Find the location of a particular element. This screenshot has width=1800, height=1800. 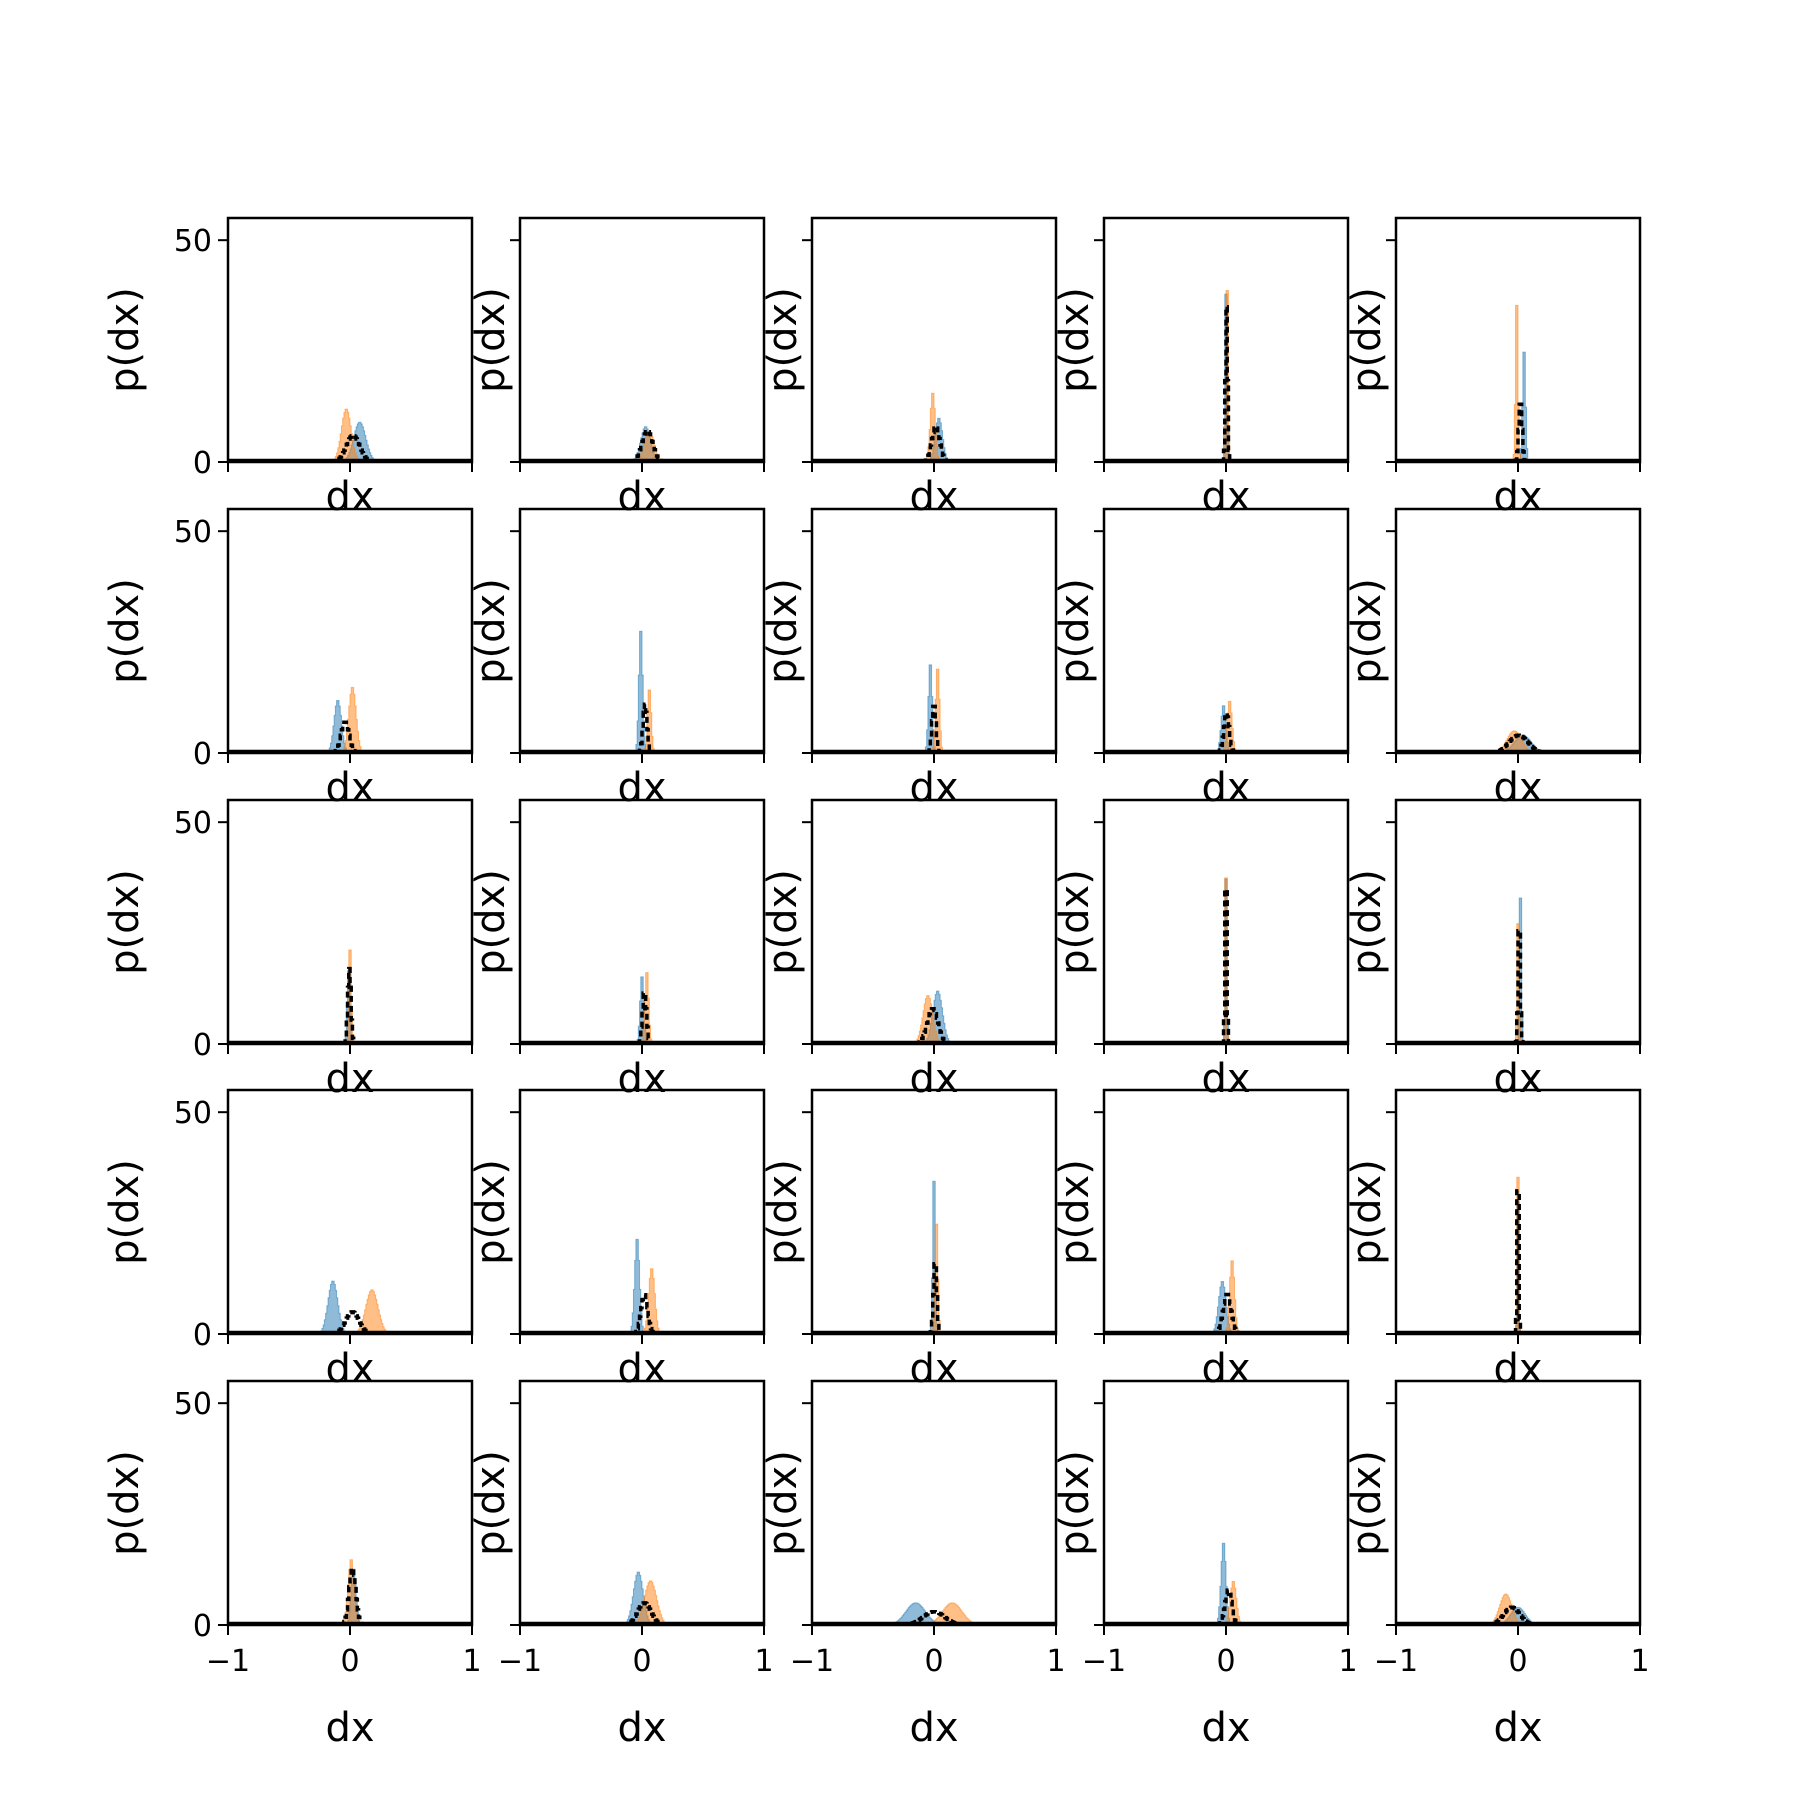

subplot-r4-c1: −1 0 1 dx p(dx) is located at coordinates (621, 1565).